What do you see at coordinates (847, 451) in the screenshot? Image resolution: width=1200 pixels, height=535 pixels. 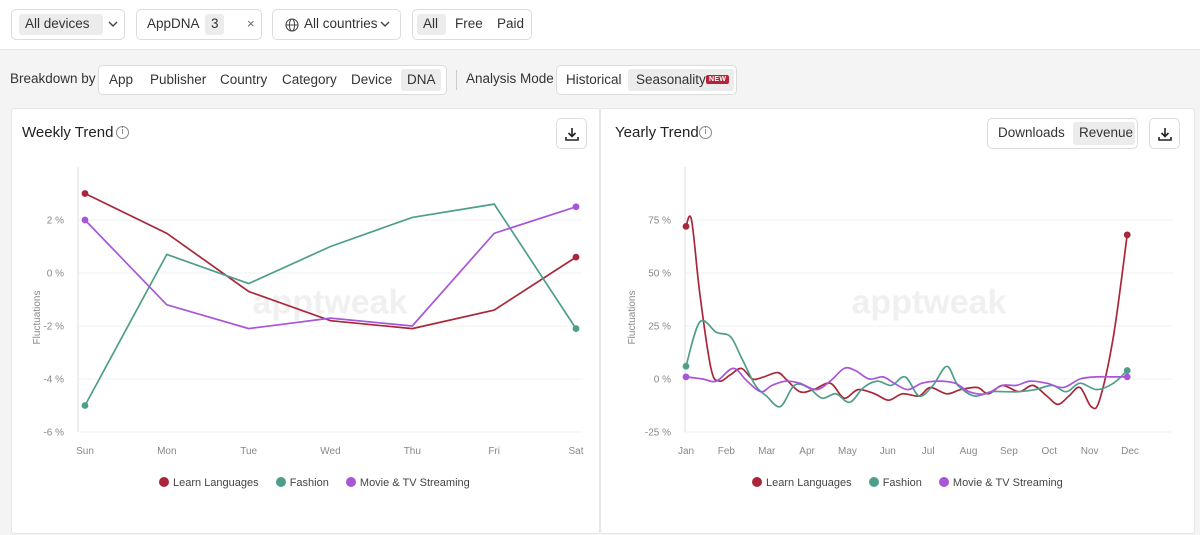 I see `x-tick-label: May` at bounding box center [847, 451].